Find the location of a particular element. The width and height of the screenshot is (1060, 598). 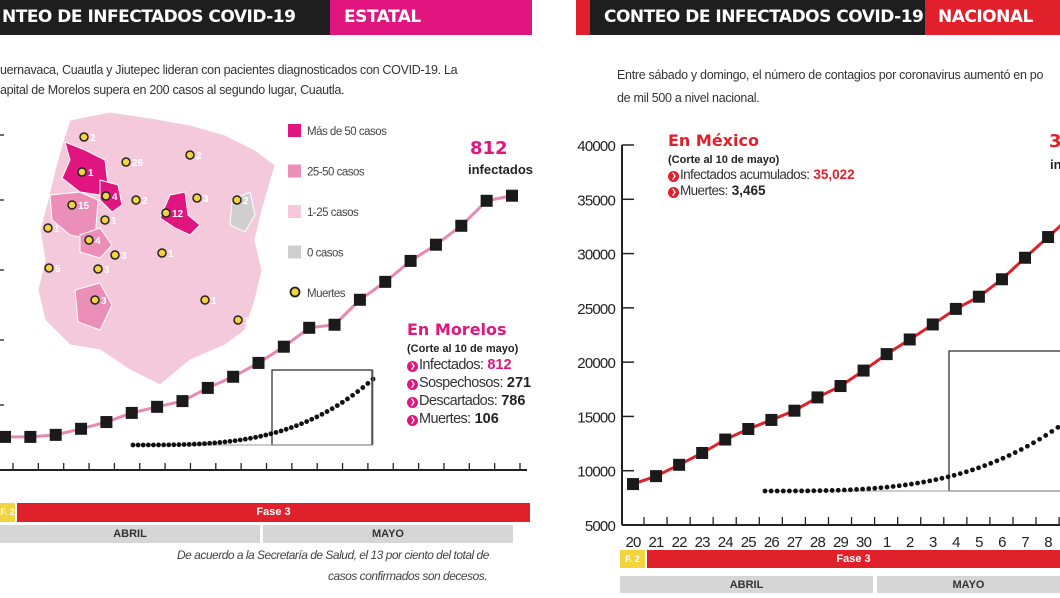

death-count-label: 26 is located at coordinates (138, 163).